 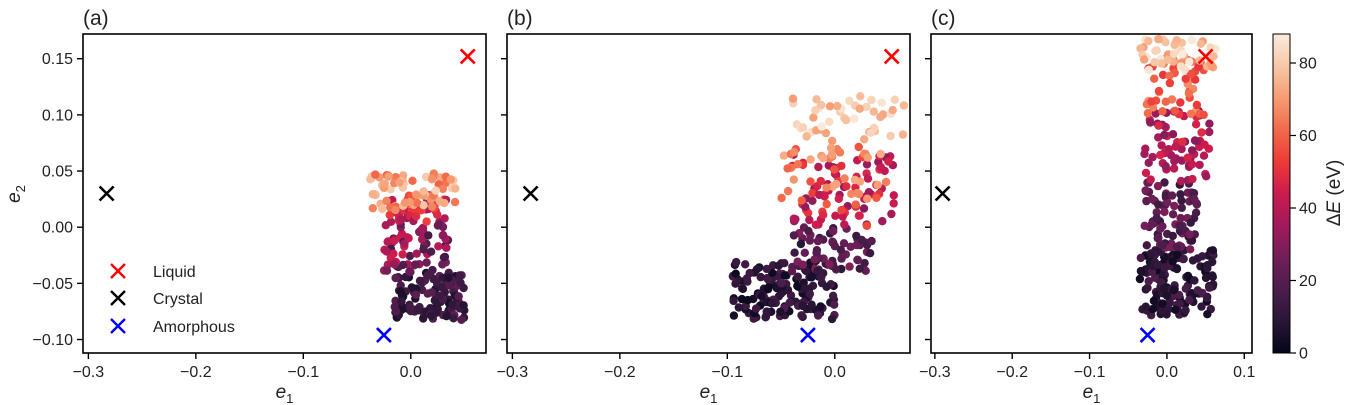 What do you see at coordinates (520, 18) in the screenshot?
I see `panel-label-b: (b)` at bounding box center [520, 18].